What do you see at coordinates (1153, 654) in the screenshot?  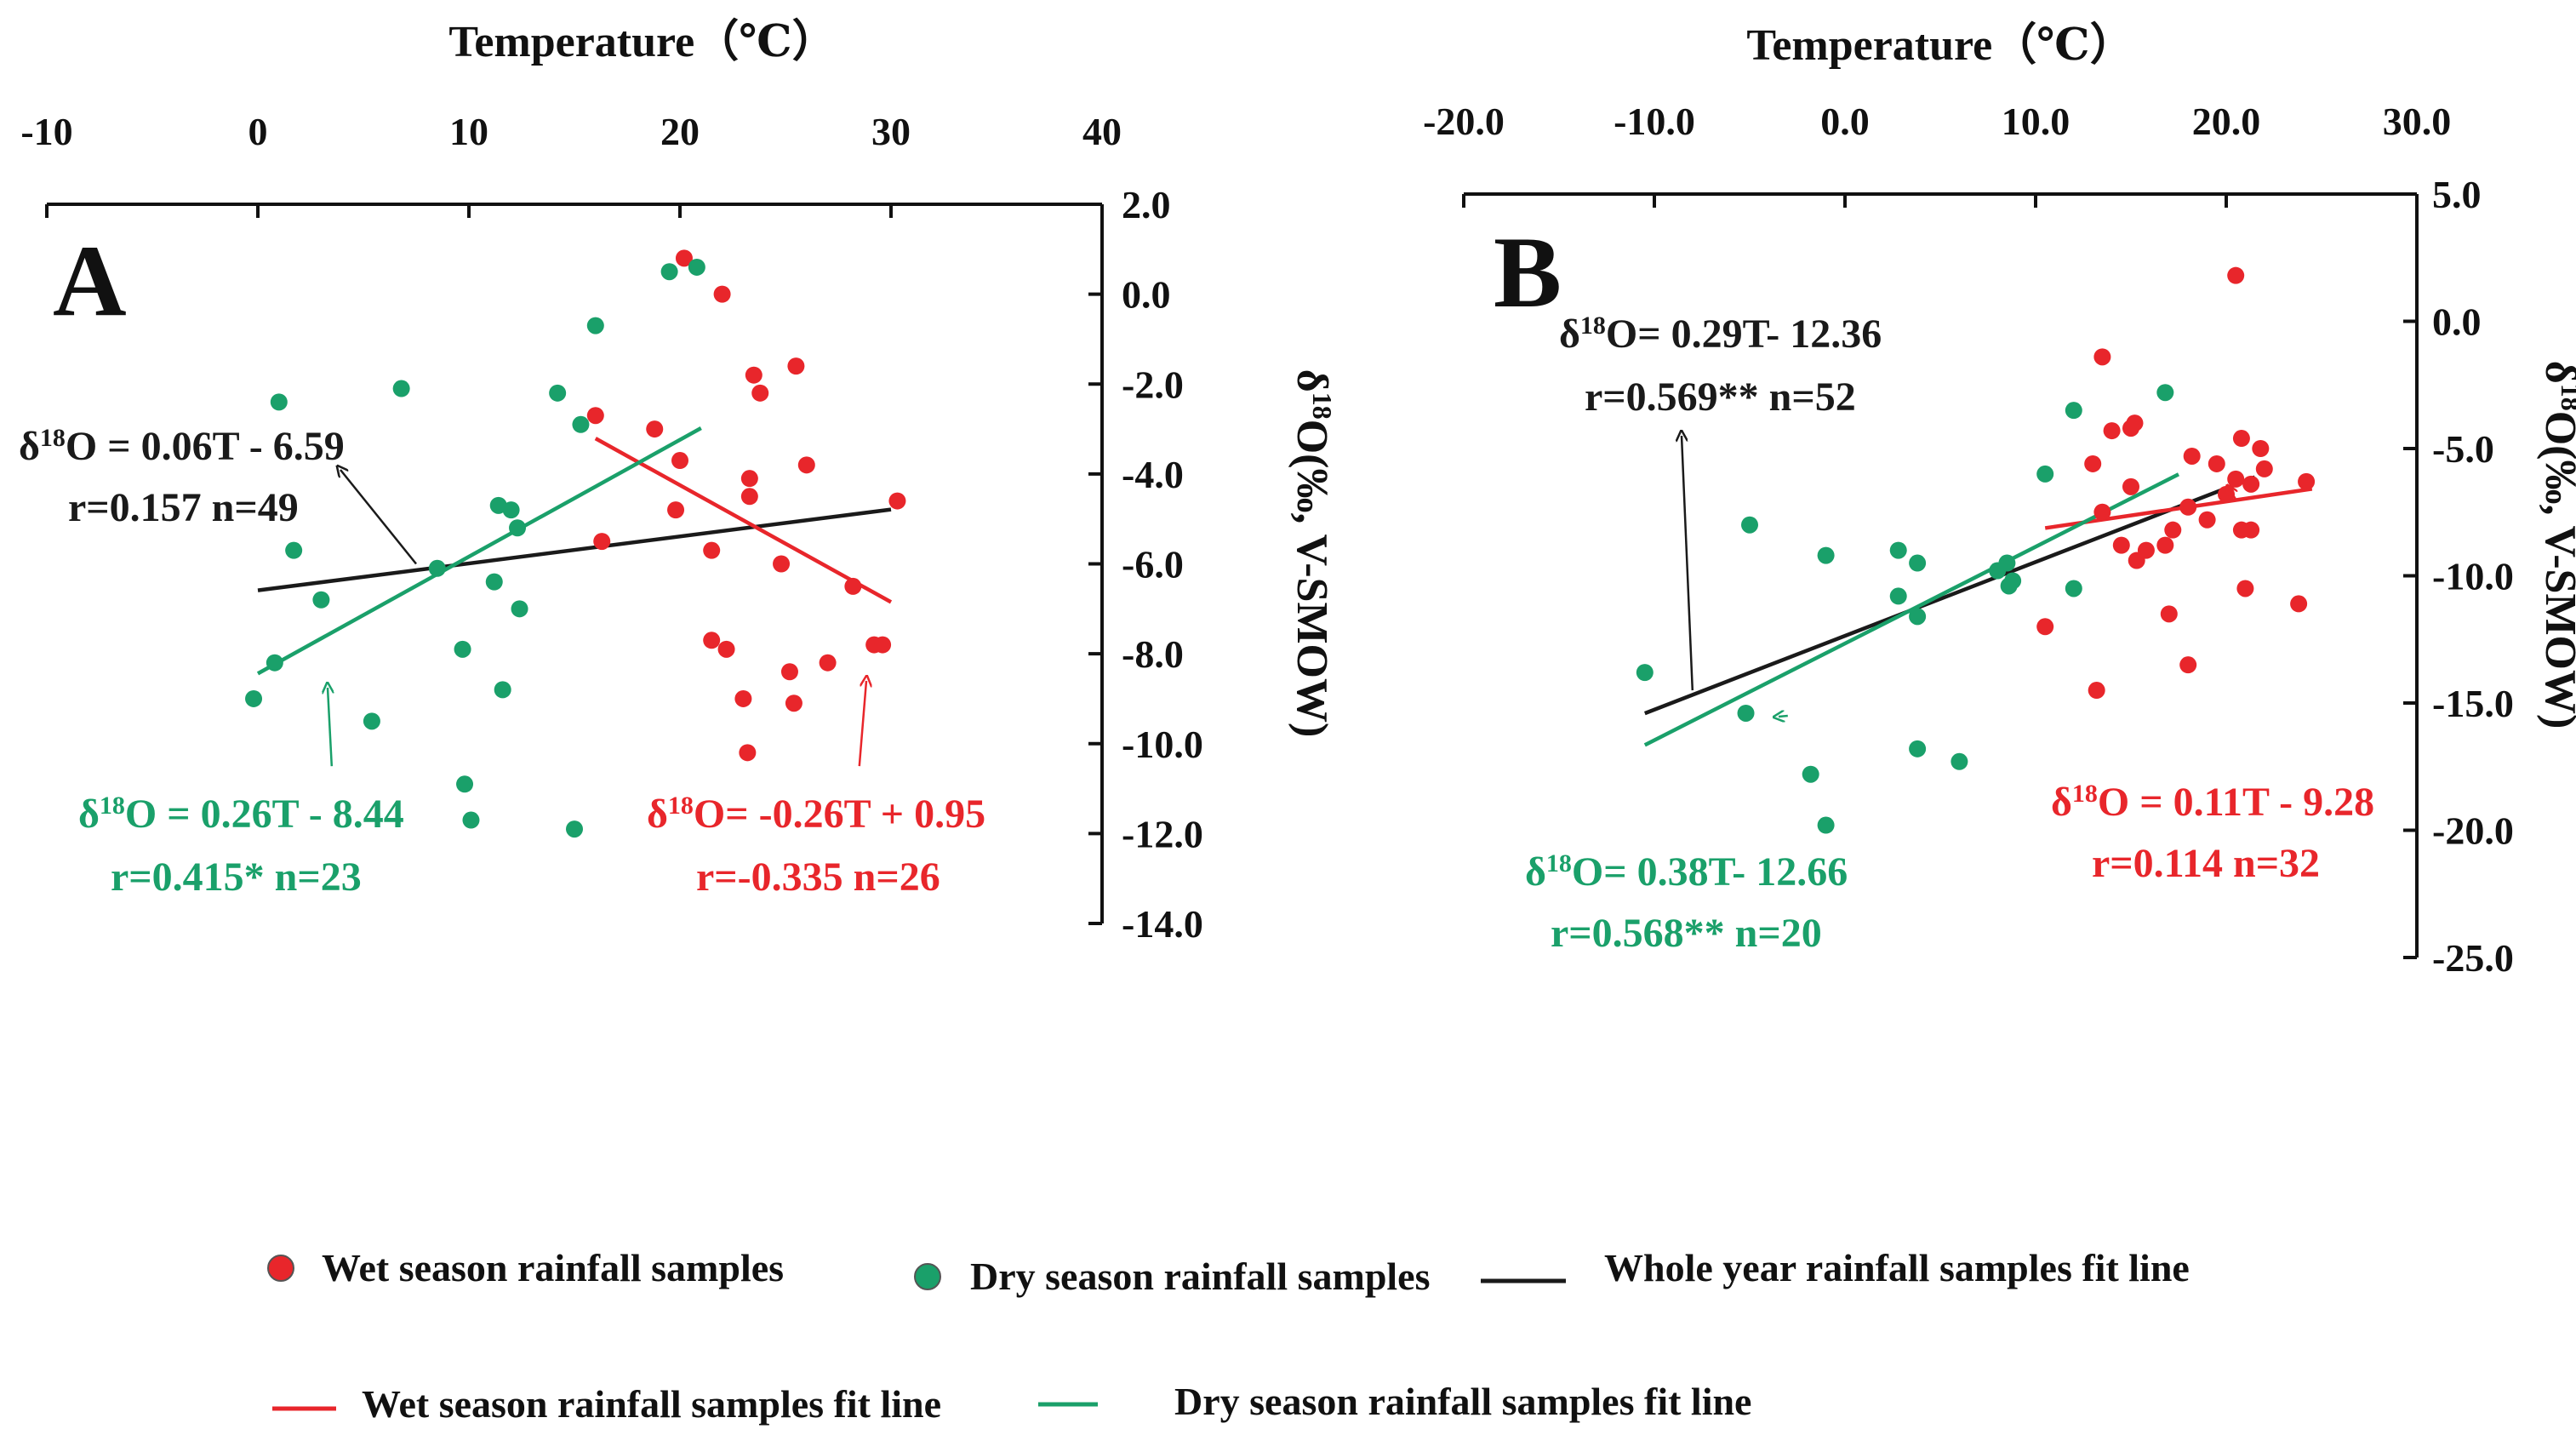 I see `y-tick-label: -8.0` at bounding box center [1153, 654].